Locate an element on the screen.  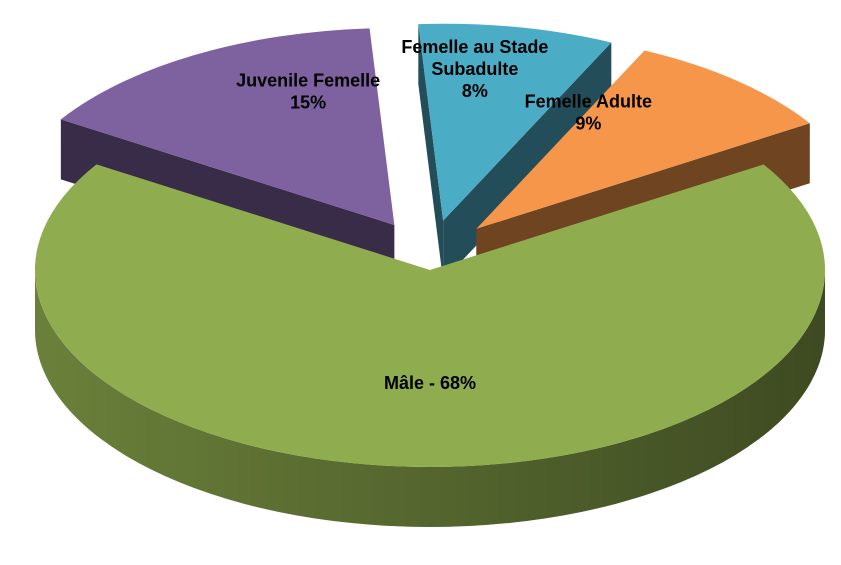
data-label-line: Subadulte is located at coordinates (474, 69).